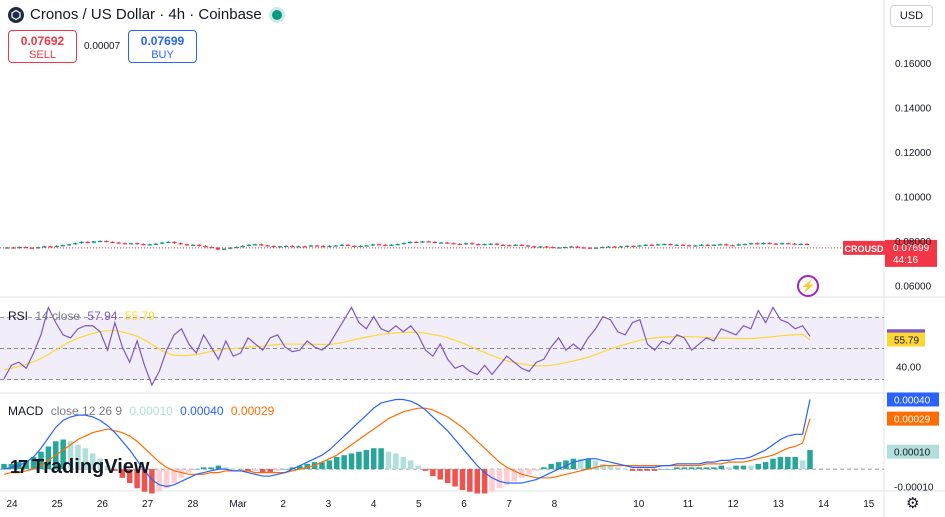 The height and width of the screenshot is (517, 945). I want to click on rsi-ma-badge, so click(906, 339).